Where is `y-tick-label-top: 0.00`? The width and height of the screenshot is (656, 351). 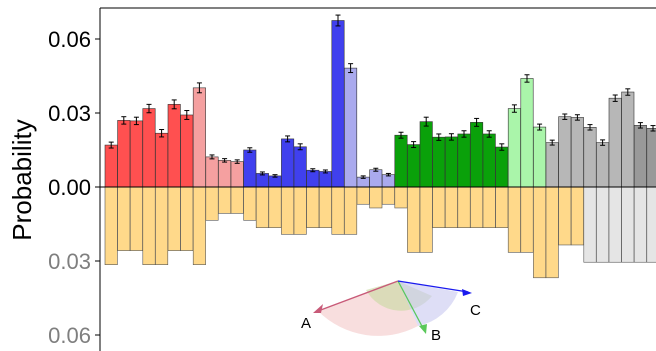 y-tick-label-top: 0.00 is located at coordinates (69, 187).